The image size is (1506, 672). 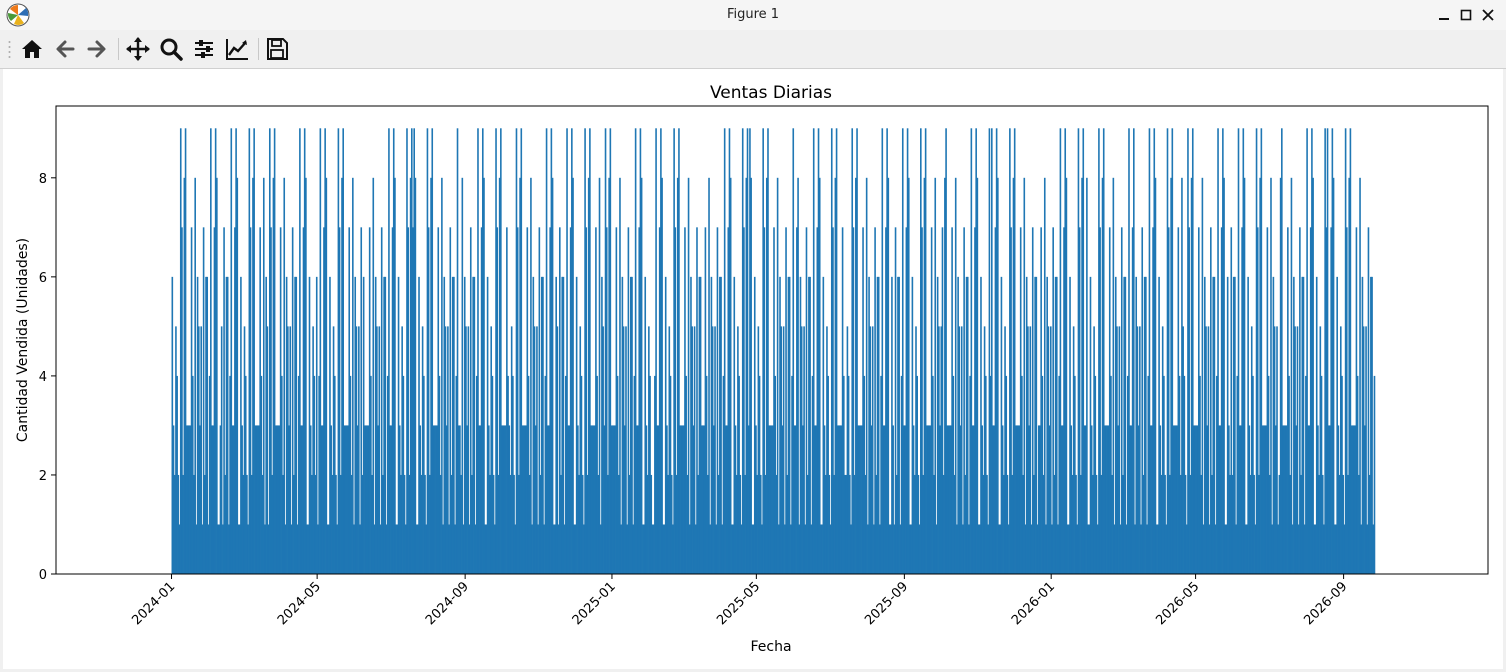 I want to click on configure-subplots-button, so click(x=204, y=49).